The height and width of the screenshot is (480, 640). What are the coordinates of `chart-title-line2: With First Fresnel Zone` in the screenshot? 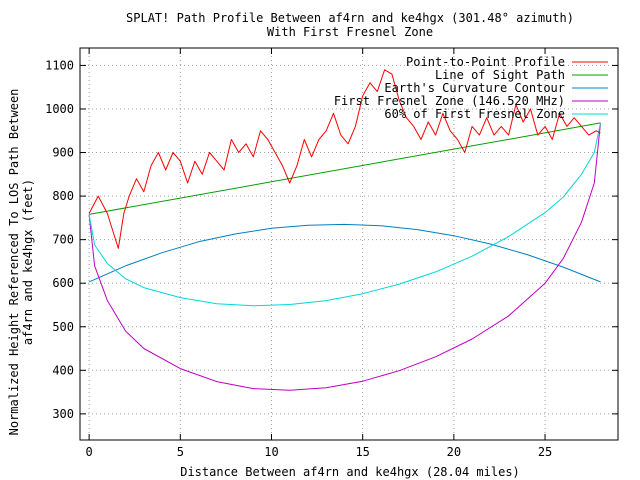 It's located at (350, 32).